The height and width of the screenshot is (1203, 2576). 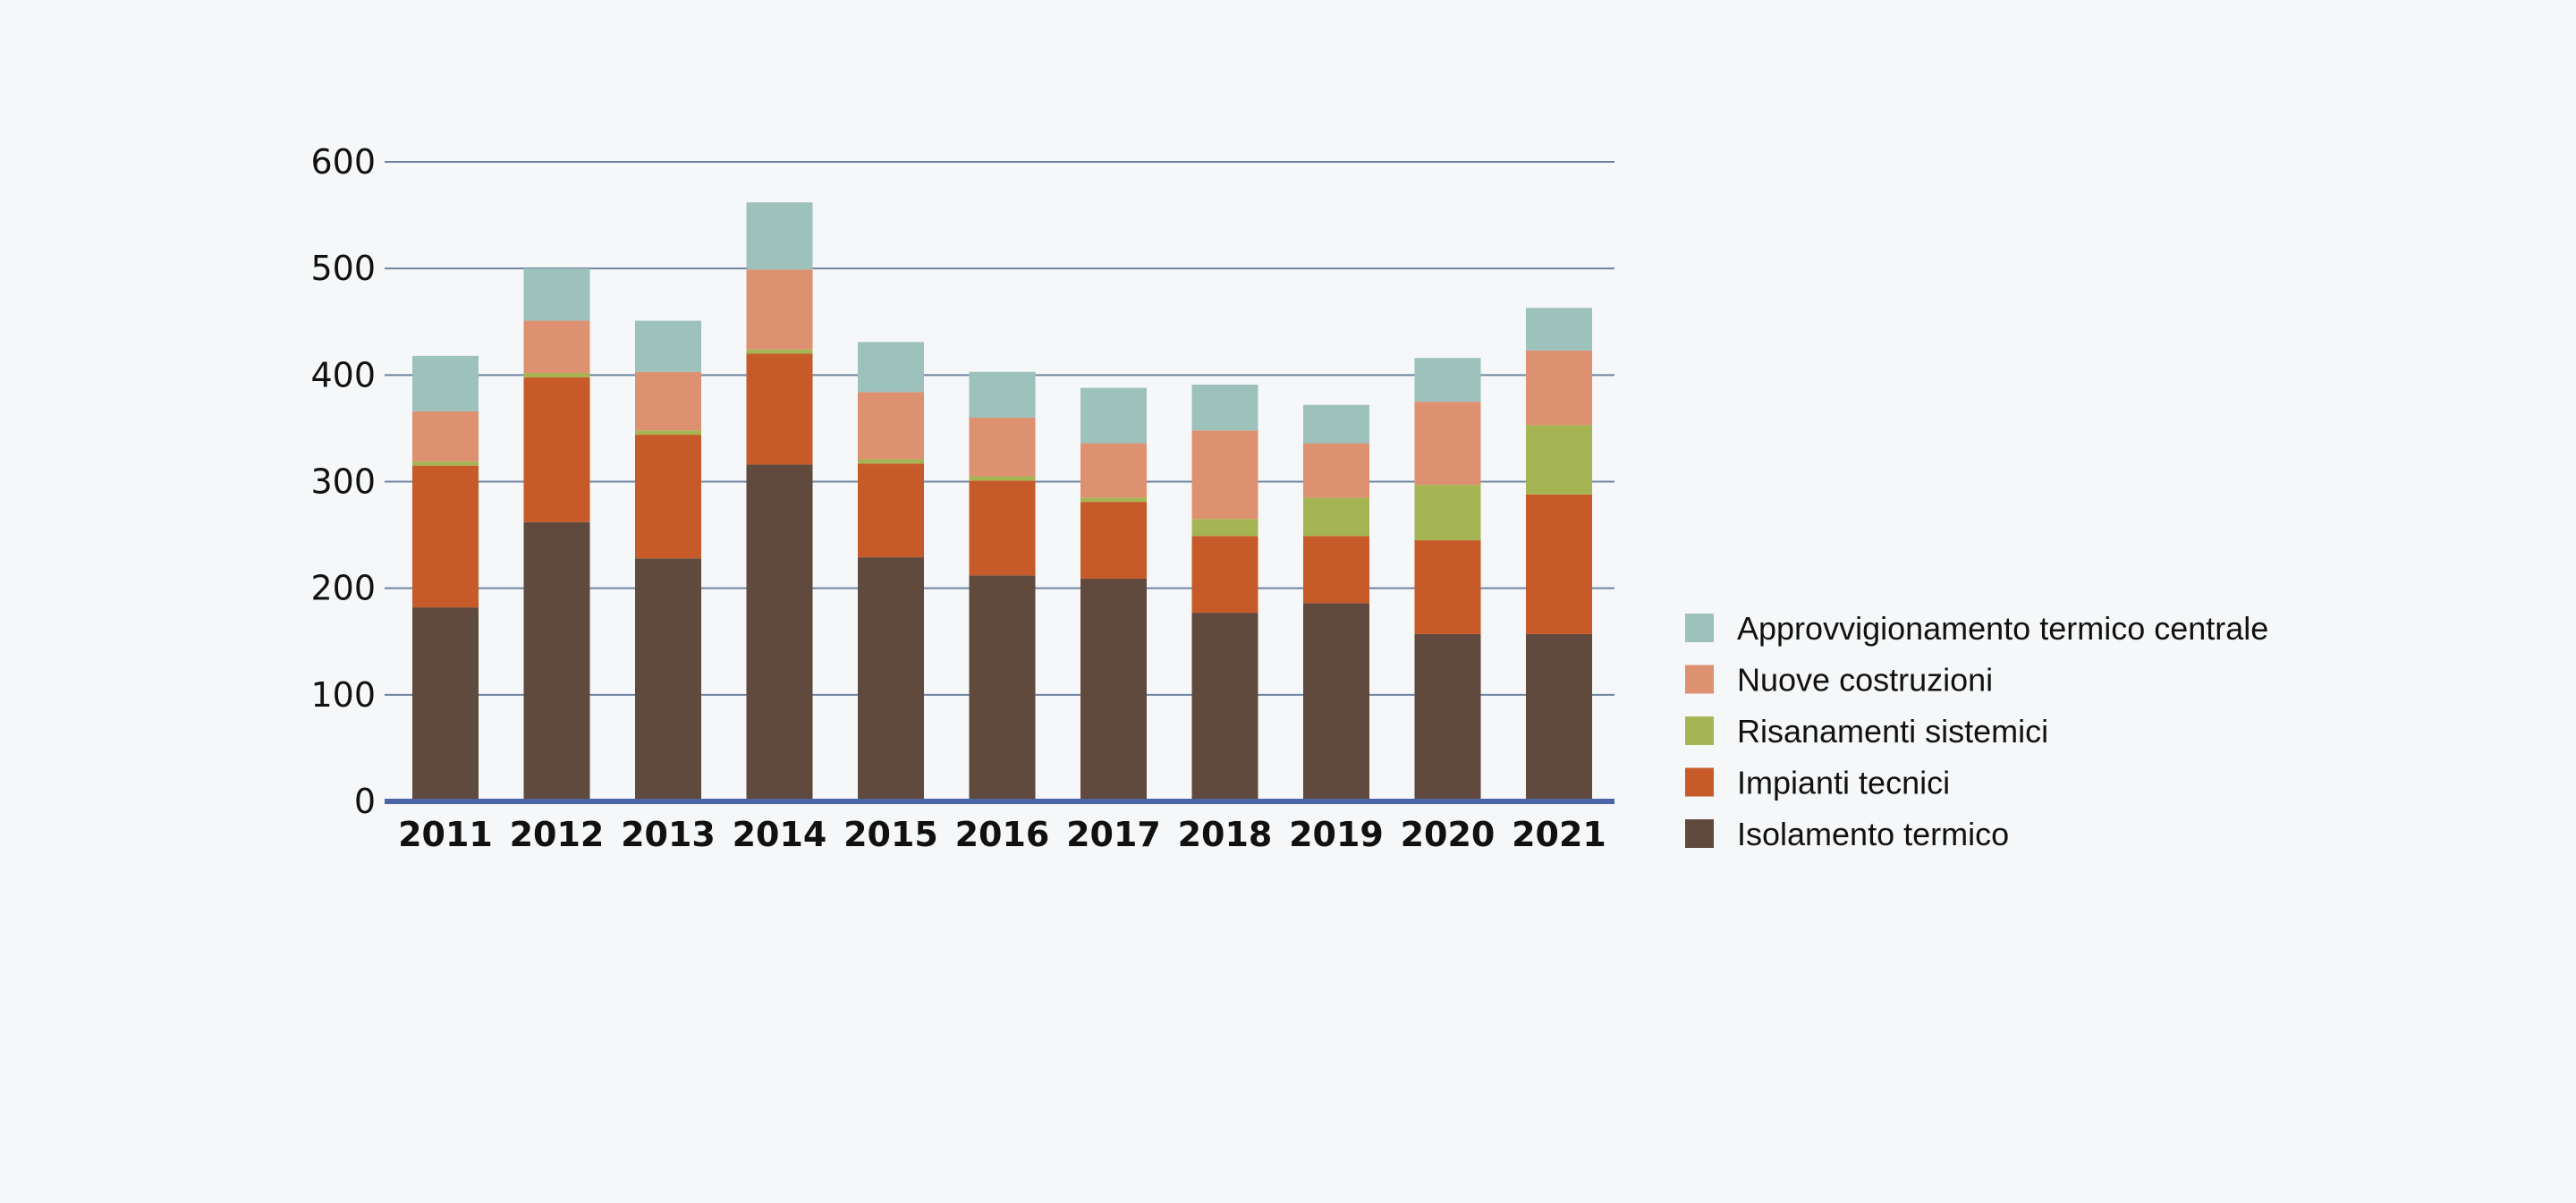 I want to click on legend-item: Approvvigionamento termico centrale, so click(x=1976, y=628).